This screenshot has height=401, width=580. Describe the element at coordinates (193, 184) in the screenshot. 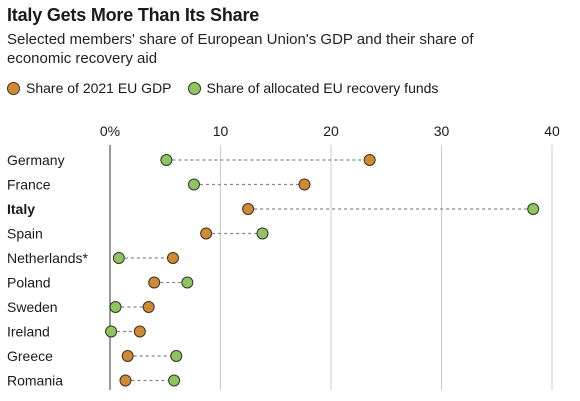

I see `recovery-dot-france` at that location.